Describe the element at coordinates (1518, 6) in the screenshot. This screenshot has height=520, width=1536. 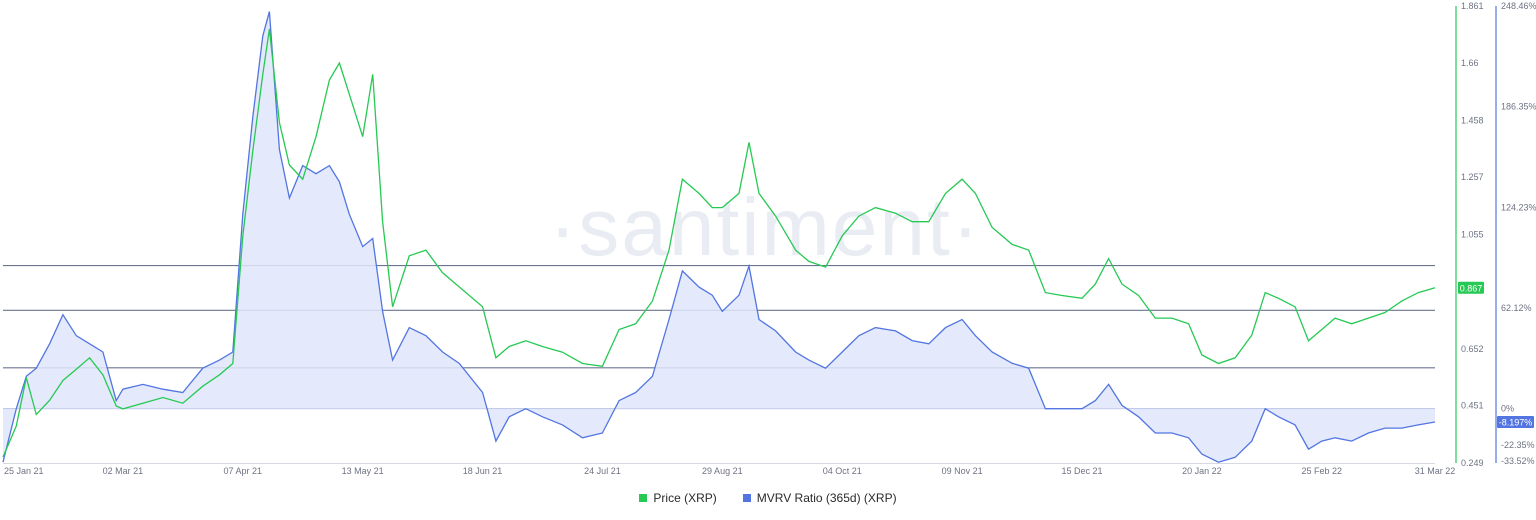
I see `mvrv-tick-label: 248.46%` at that location.